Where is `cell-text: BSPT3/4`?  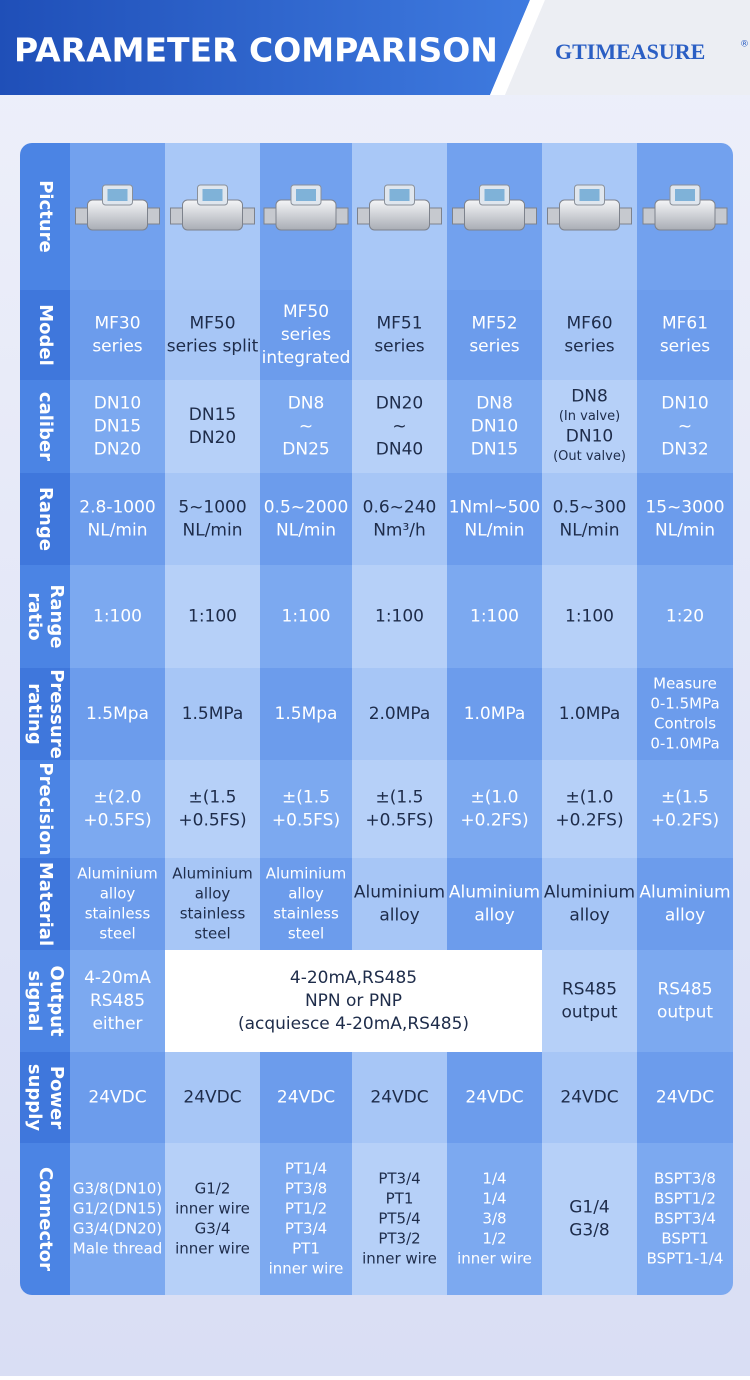
cell-text: BSPT3/4 is located at coordinates (685, 1219).